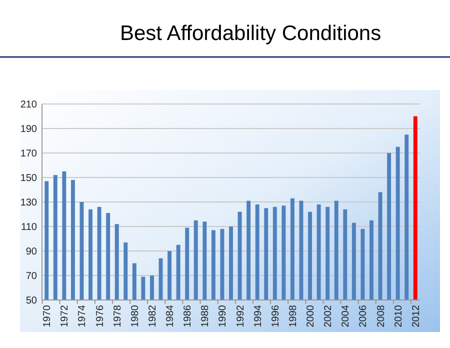 The image size is (450, 348). I want to click on x-tick-label: 1982, so click(152, 316).